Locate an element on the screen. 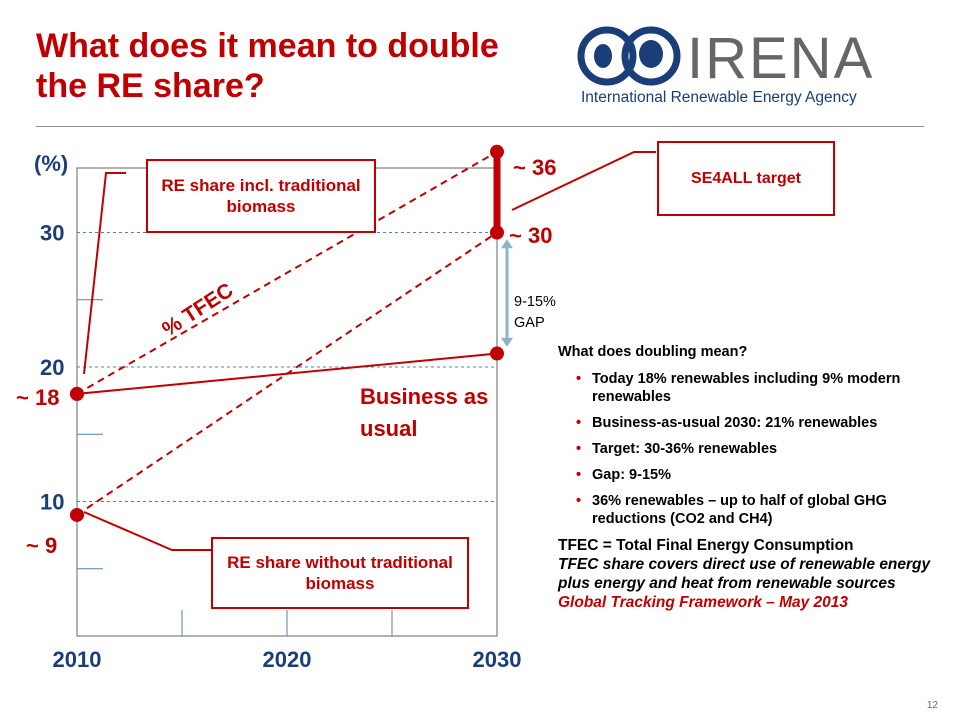 This screenshot has width=960, height=720. y-tick-label-20: 20 is located at coordinates (52, 367).